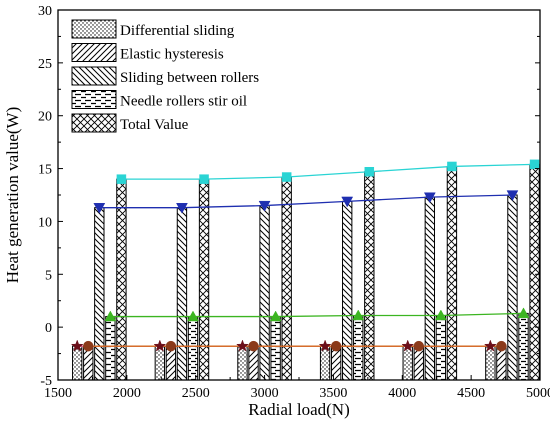  What do you see at coordinates (48, 275) in the screenshot?
I see `y-tick-label: 5` at bounding box center [48, 275].